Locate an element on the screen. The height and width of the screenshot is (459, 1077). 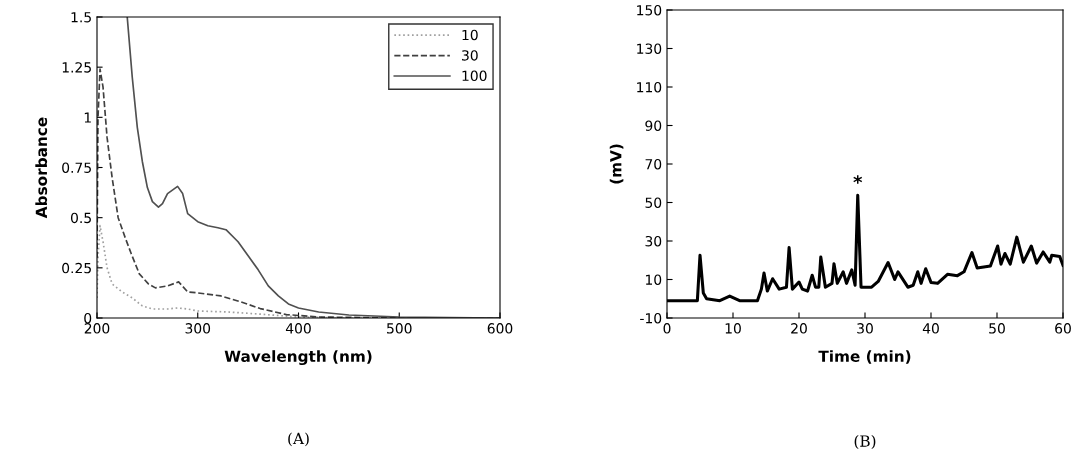
y-tick-label: 1 is located at coordinates (87, 117).